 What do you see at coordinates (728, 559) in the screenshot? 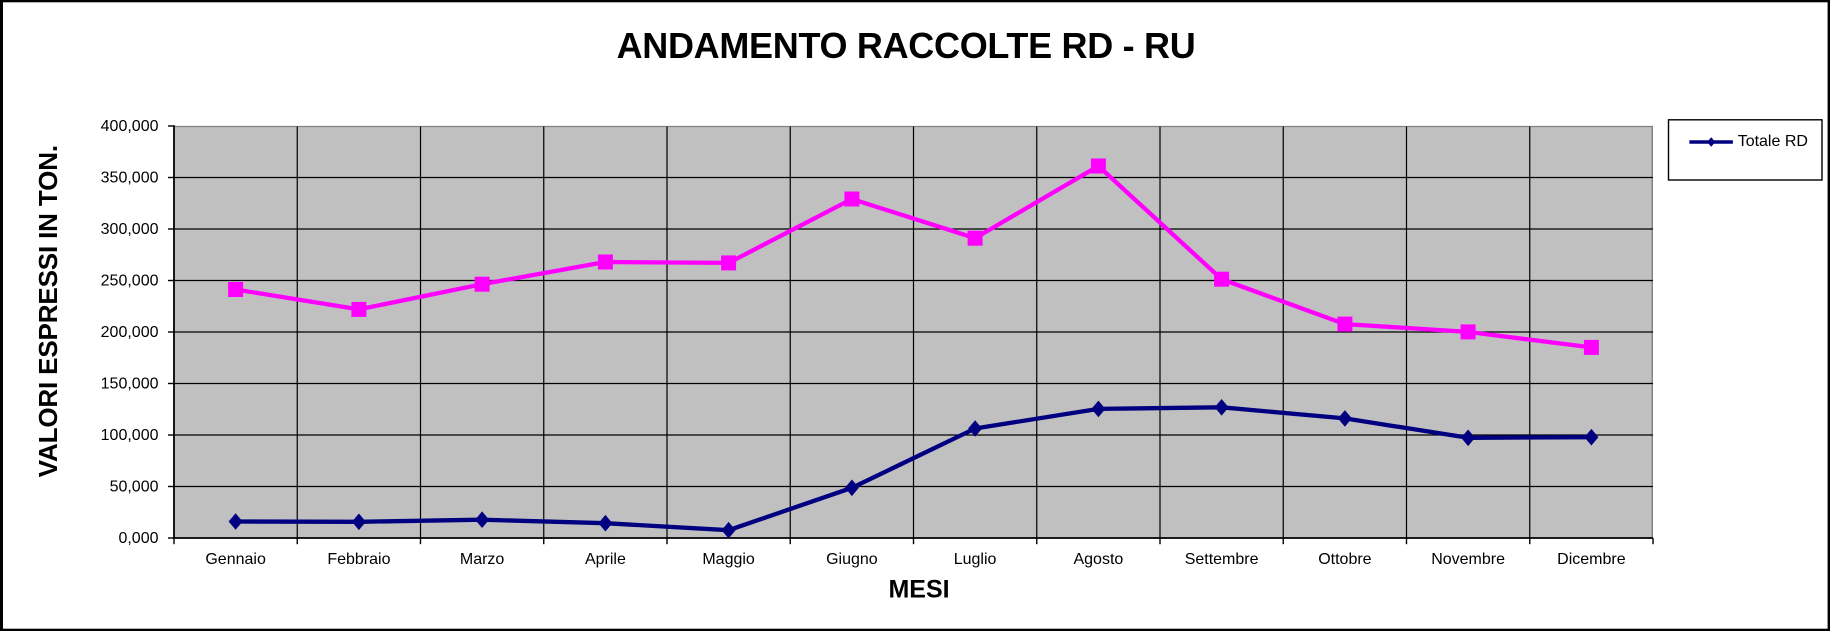
I see `svg-text: Maggio` at bounding box center [728, 559].